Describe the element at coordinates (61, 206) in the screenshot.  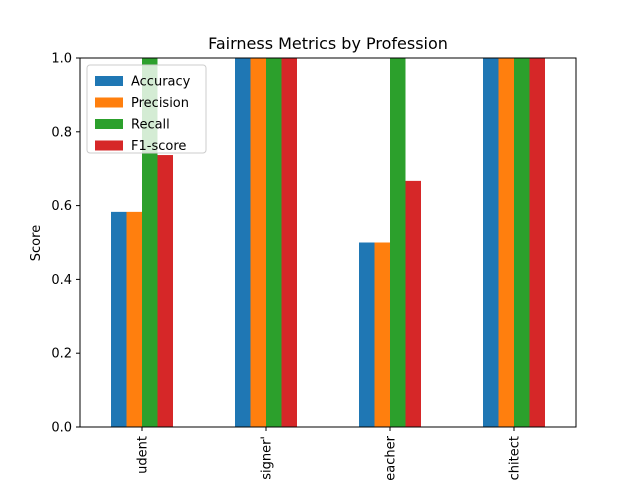
I see `y-tick-label: 0.6` at that location.